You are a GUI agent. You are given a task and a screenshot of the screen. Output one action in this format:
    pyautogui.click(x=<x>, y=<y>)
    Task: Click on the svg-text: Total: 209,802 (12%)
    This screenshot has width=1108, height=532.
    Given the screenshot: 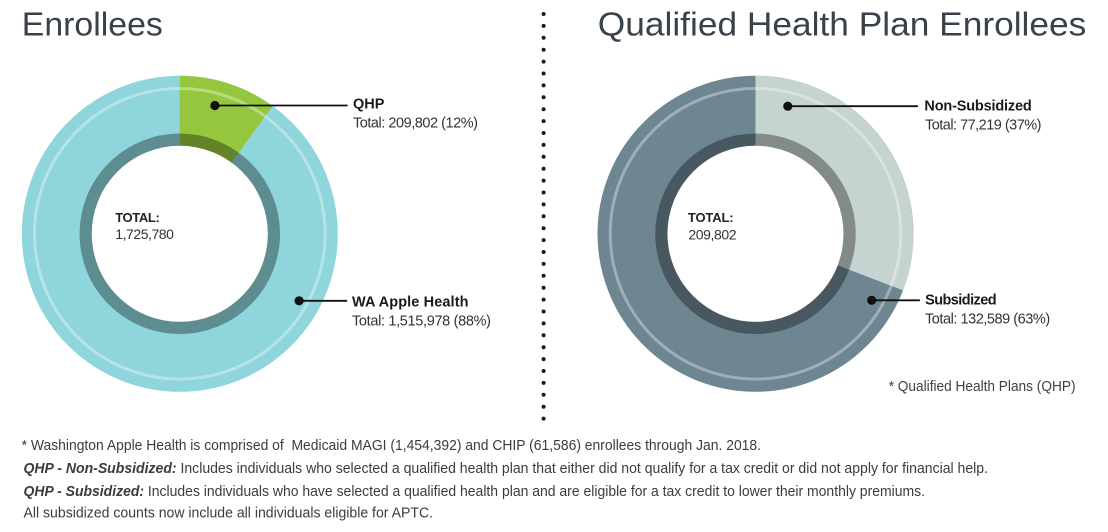 What is the action you would take?
    pyautogui.click(x=415, y=124)
    